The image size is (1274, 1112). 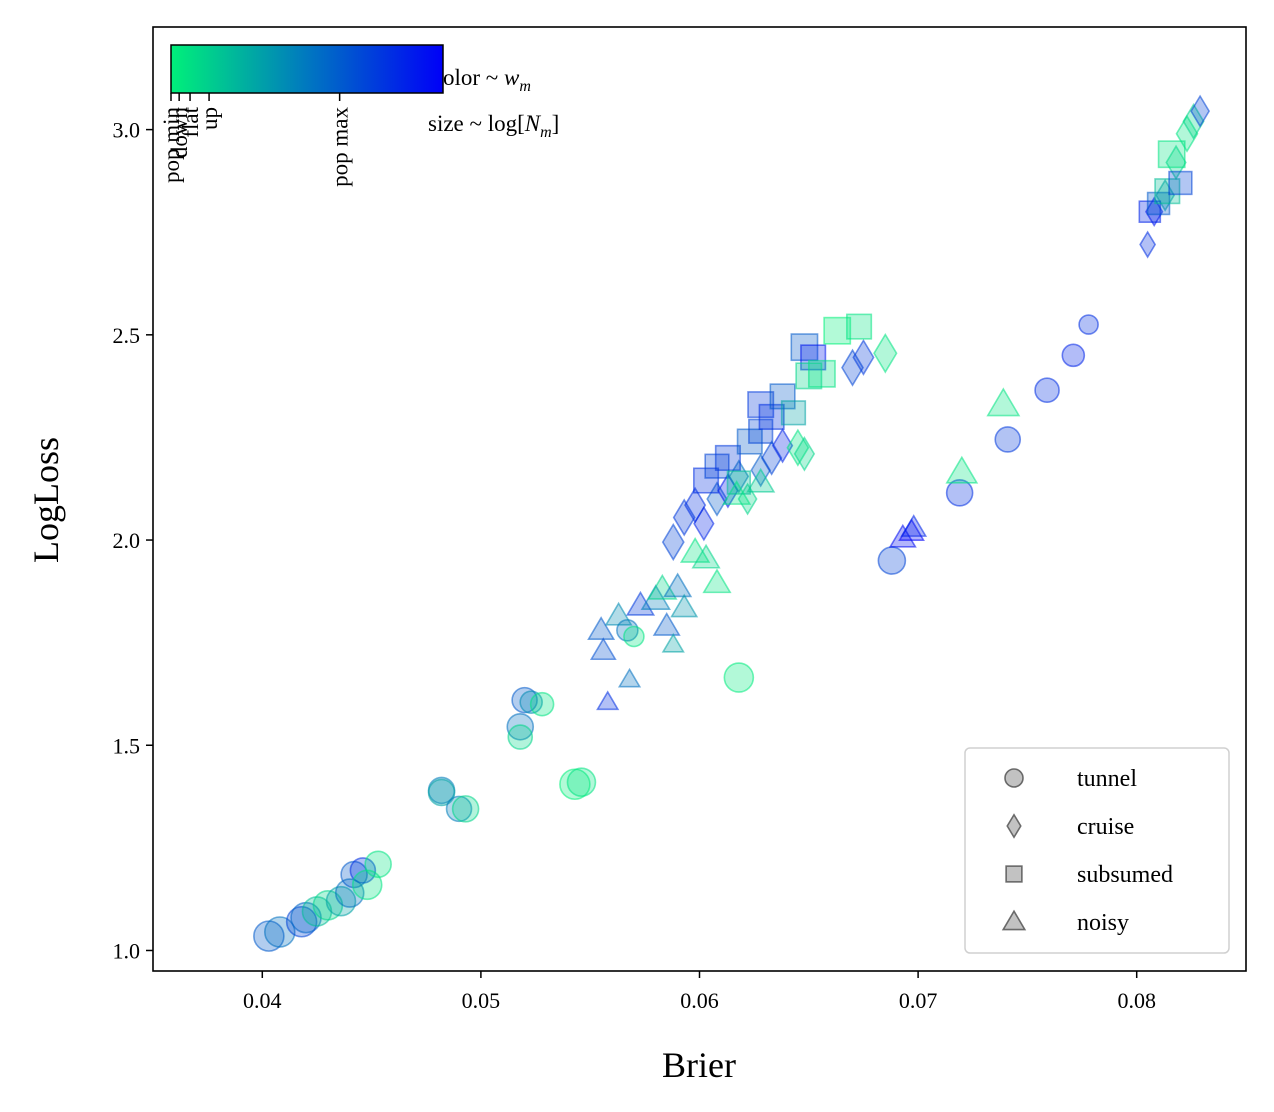 What do you see at coordinates (262, 1000) in the screenshot?
I see `x-tick-label: 0.04` at bounding box center [262, 1000].